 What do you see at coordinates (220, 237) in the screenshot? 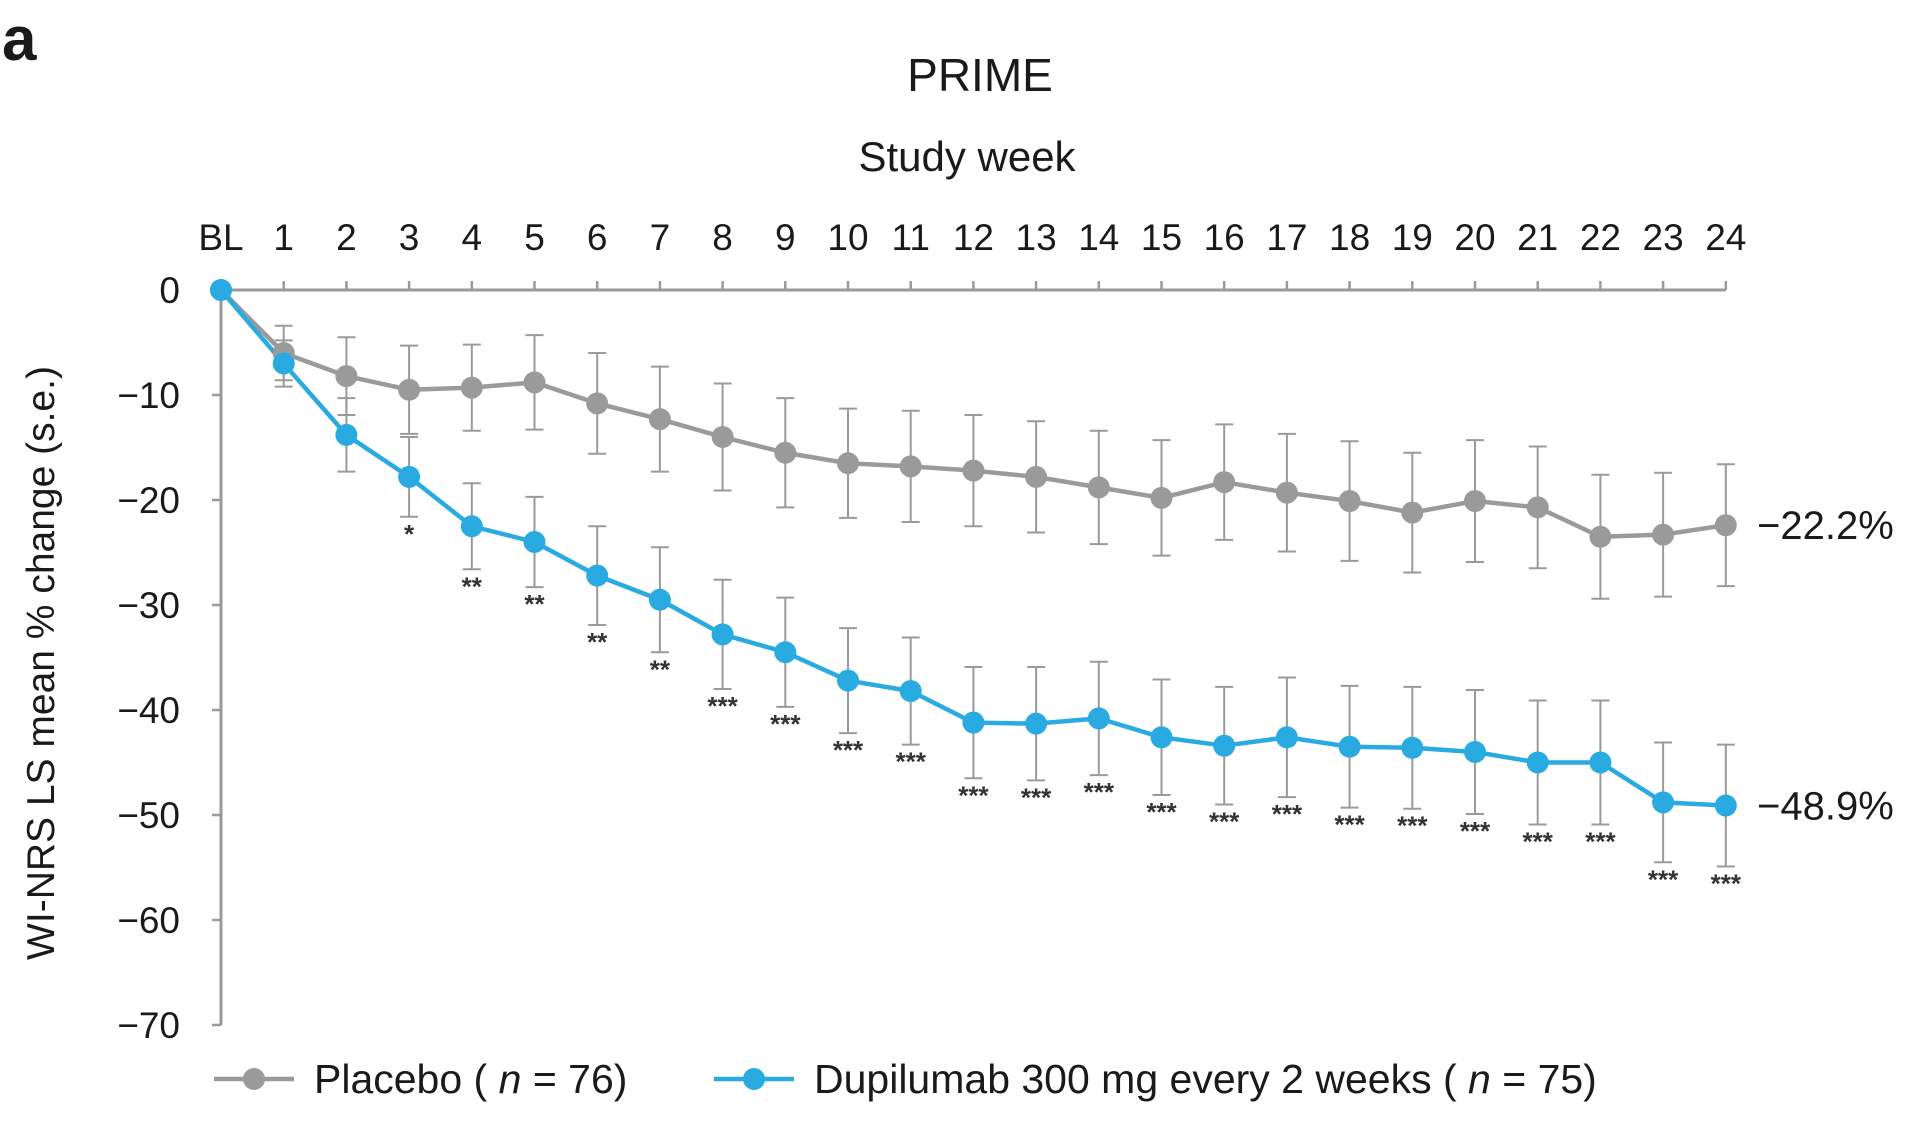
I see `x-tick-label: BL` at bounding box center [220, 237].